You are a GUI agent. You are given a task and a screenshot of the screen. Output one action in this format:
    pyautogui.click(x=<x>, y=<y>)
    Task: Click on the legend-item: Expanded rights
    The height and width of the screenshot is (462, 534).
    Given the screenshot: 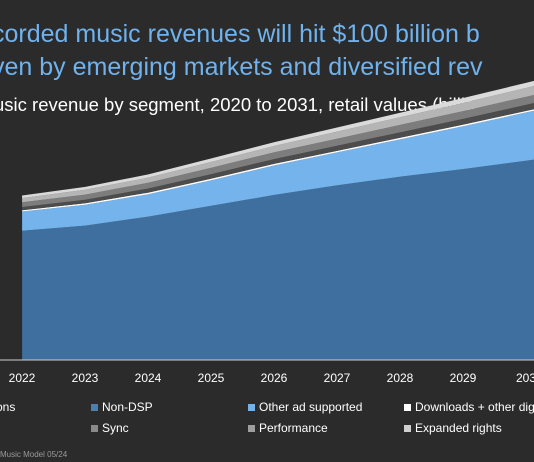 What is the action you would take?
    pyautogui.click(x=453, y=428)
    